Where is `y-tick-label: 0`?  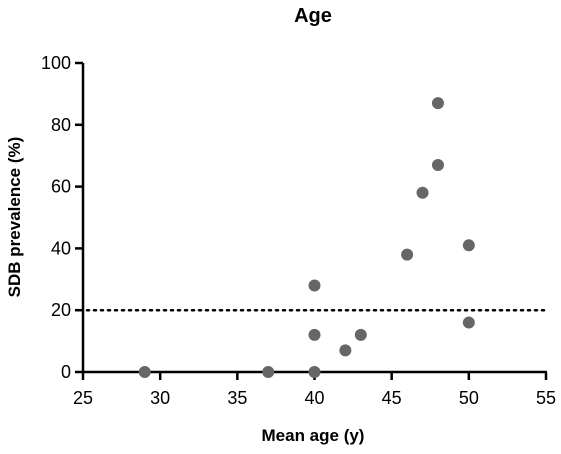
y-tick-label: 0 is located at coordinates (66, 372).